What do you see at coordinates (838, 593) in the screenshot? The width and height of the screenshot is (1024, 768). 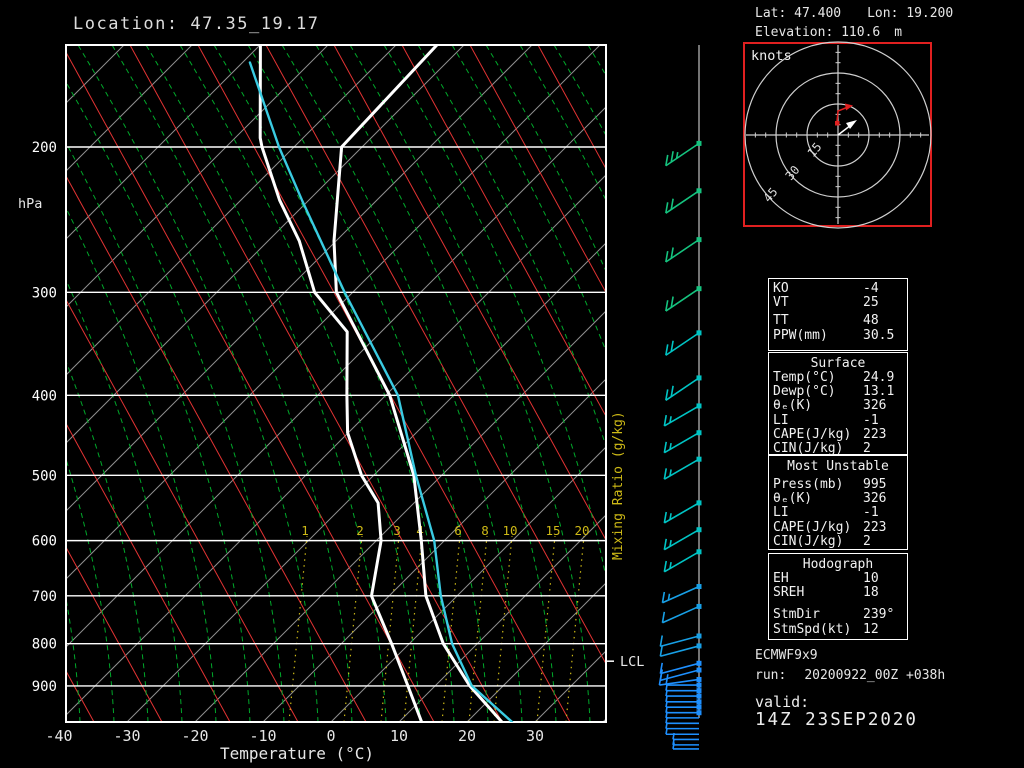 I see `stat-row: SREH 18` at bounding box center [838, 593].